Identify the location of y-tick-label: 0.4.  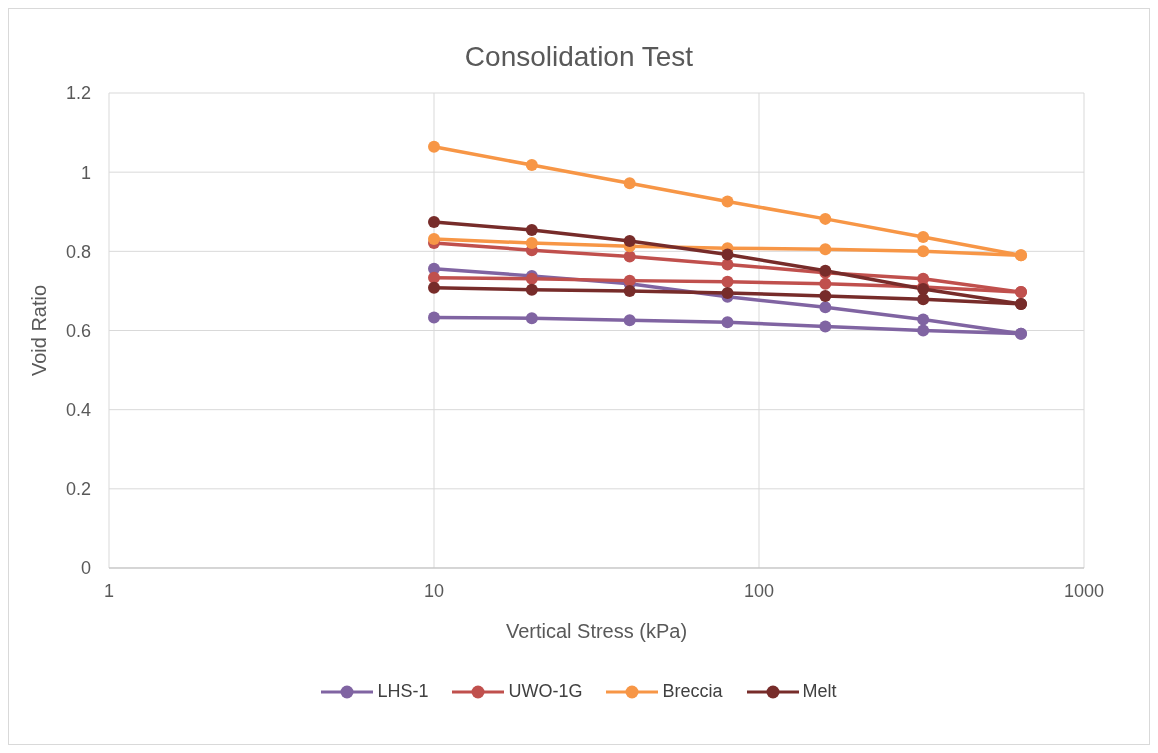
(78, 410).